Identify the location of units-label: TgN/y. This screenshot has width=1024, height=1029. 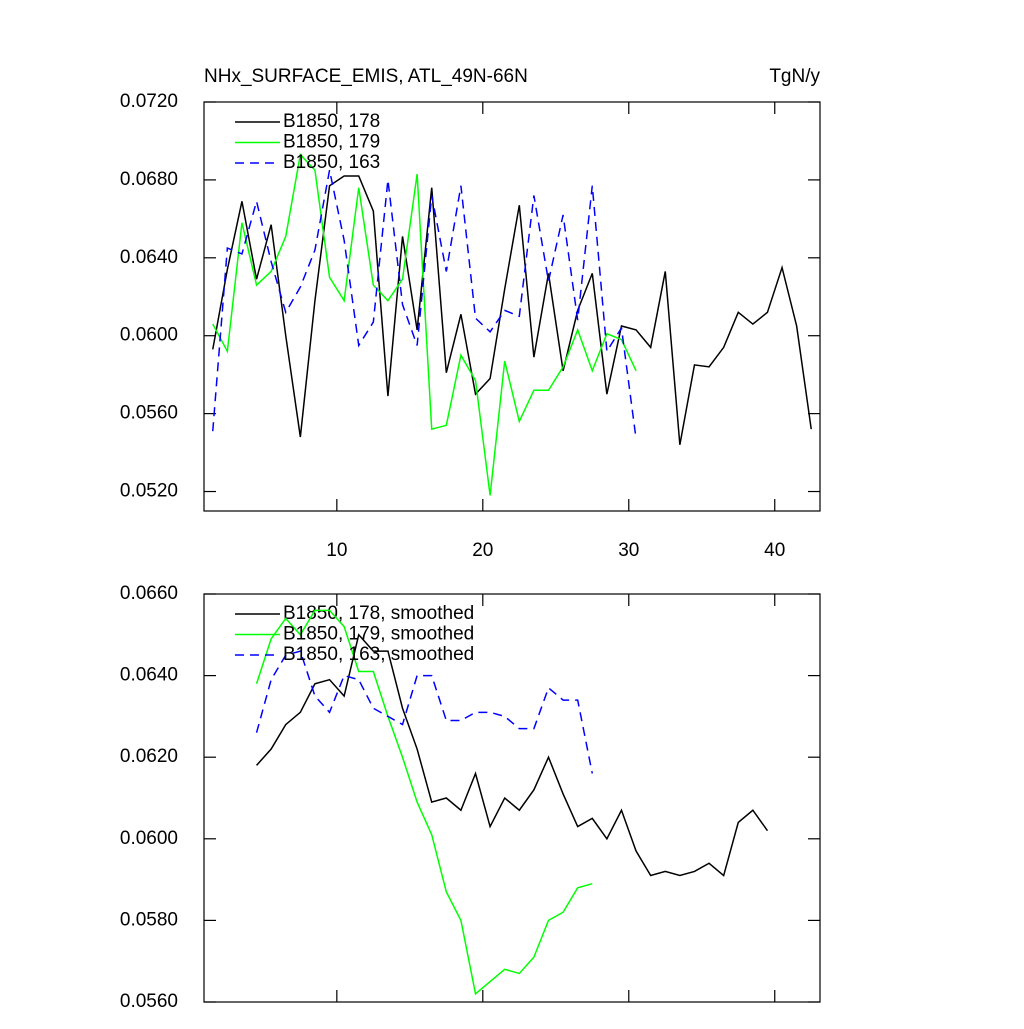
(794, 76).